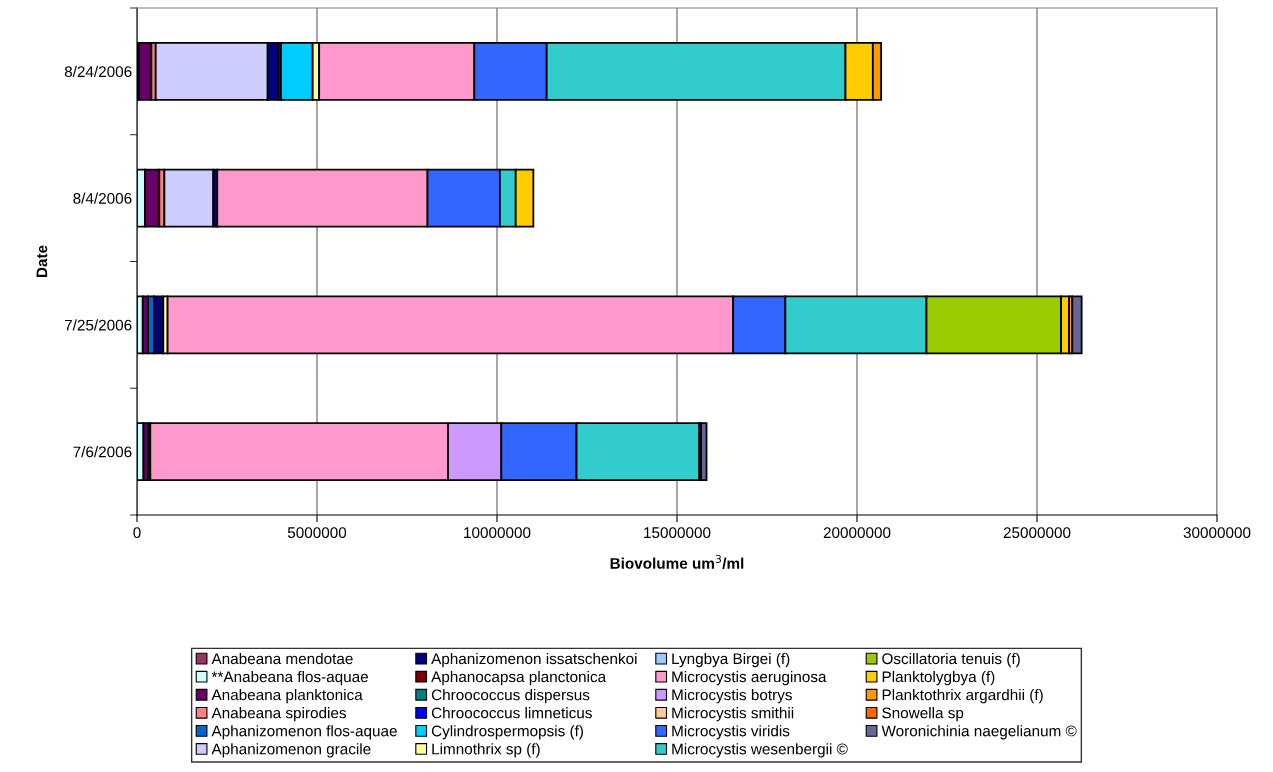  I want to click on legend-label: Oscillatoria tenuis (f), so click(951, 660).